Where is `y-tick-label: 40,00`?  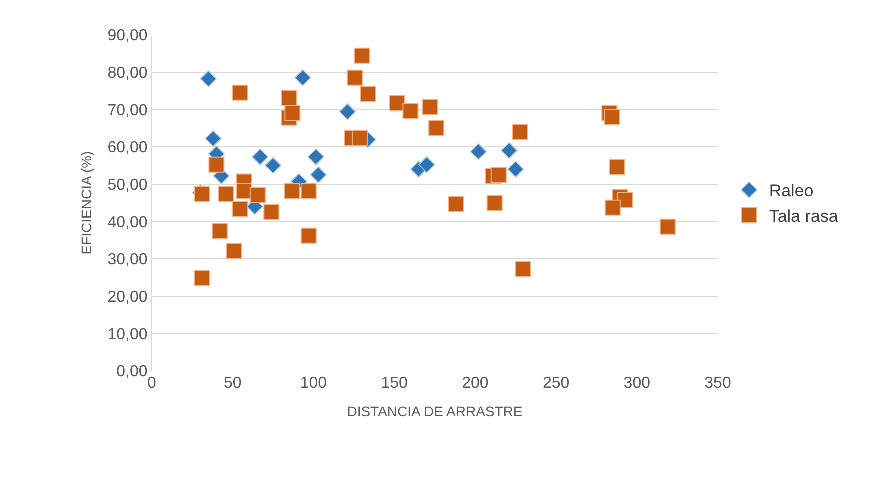 y-tick-label: 40,00 is located at coordinates (128, 223).